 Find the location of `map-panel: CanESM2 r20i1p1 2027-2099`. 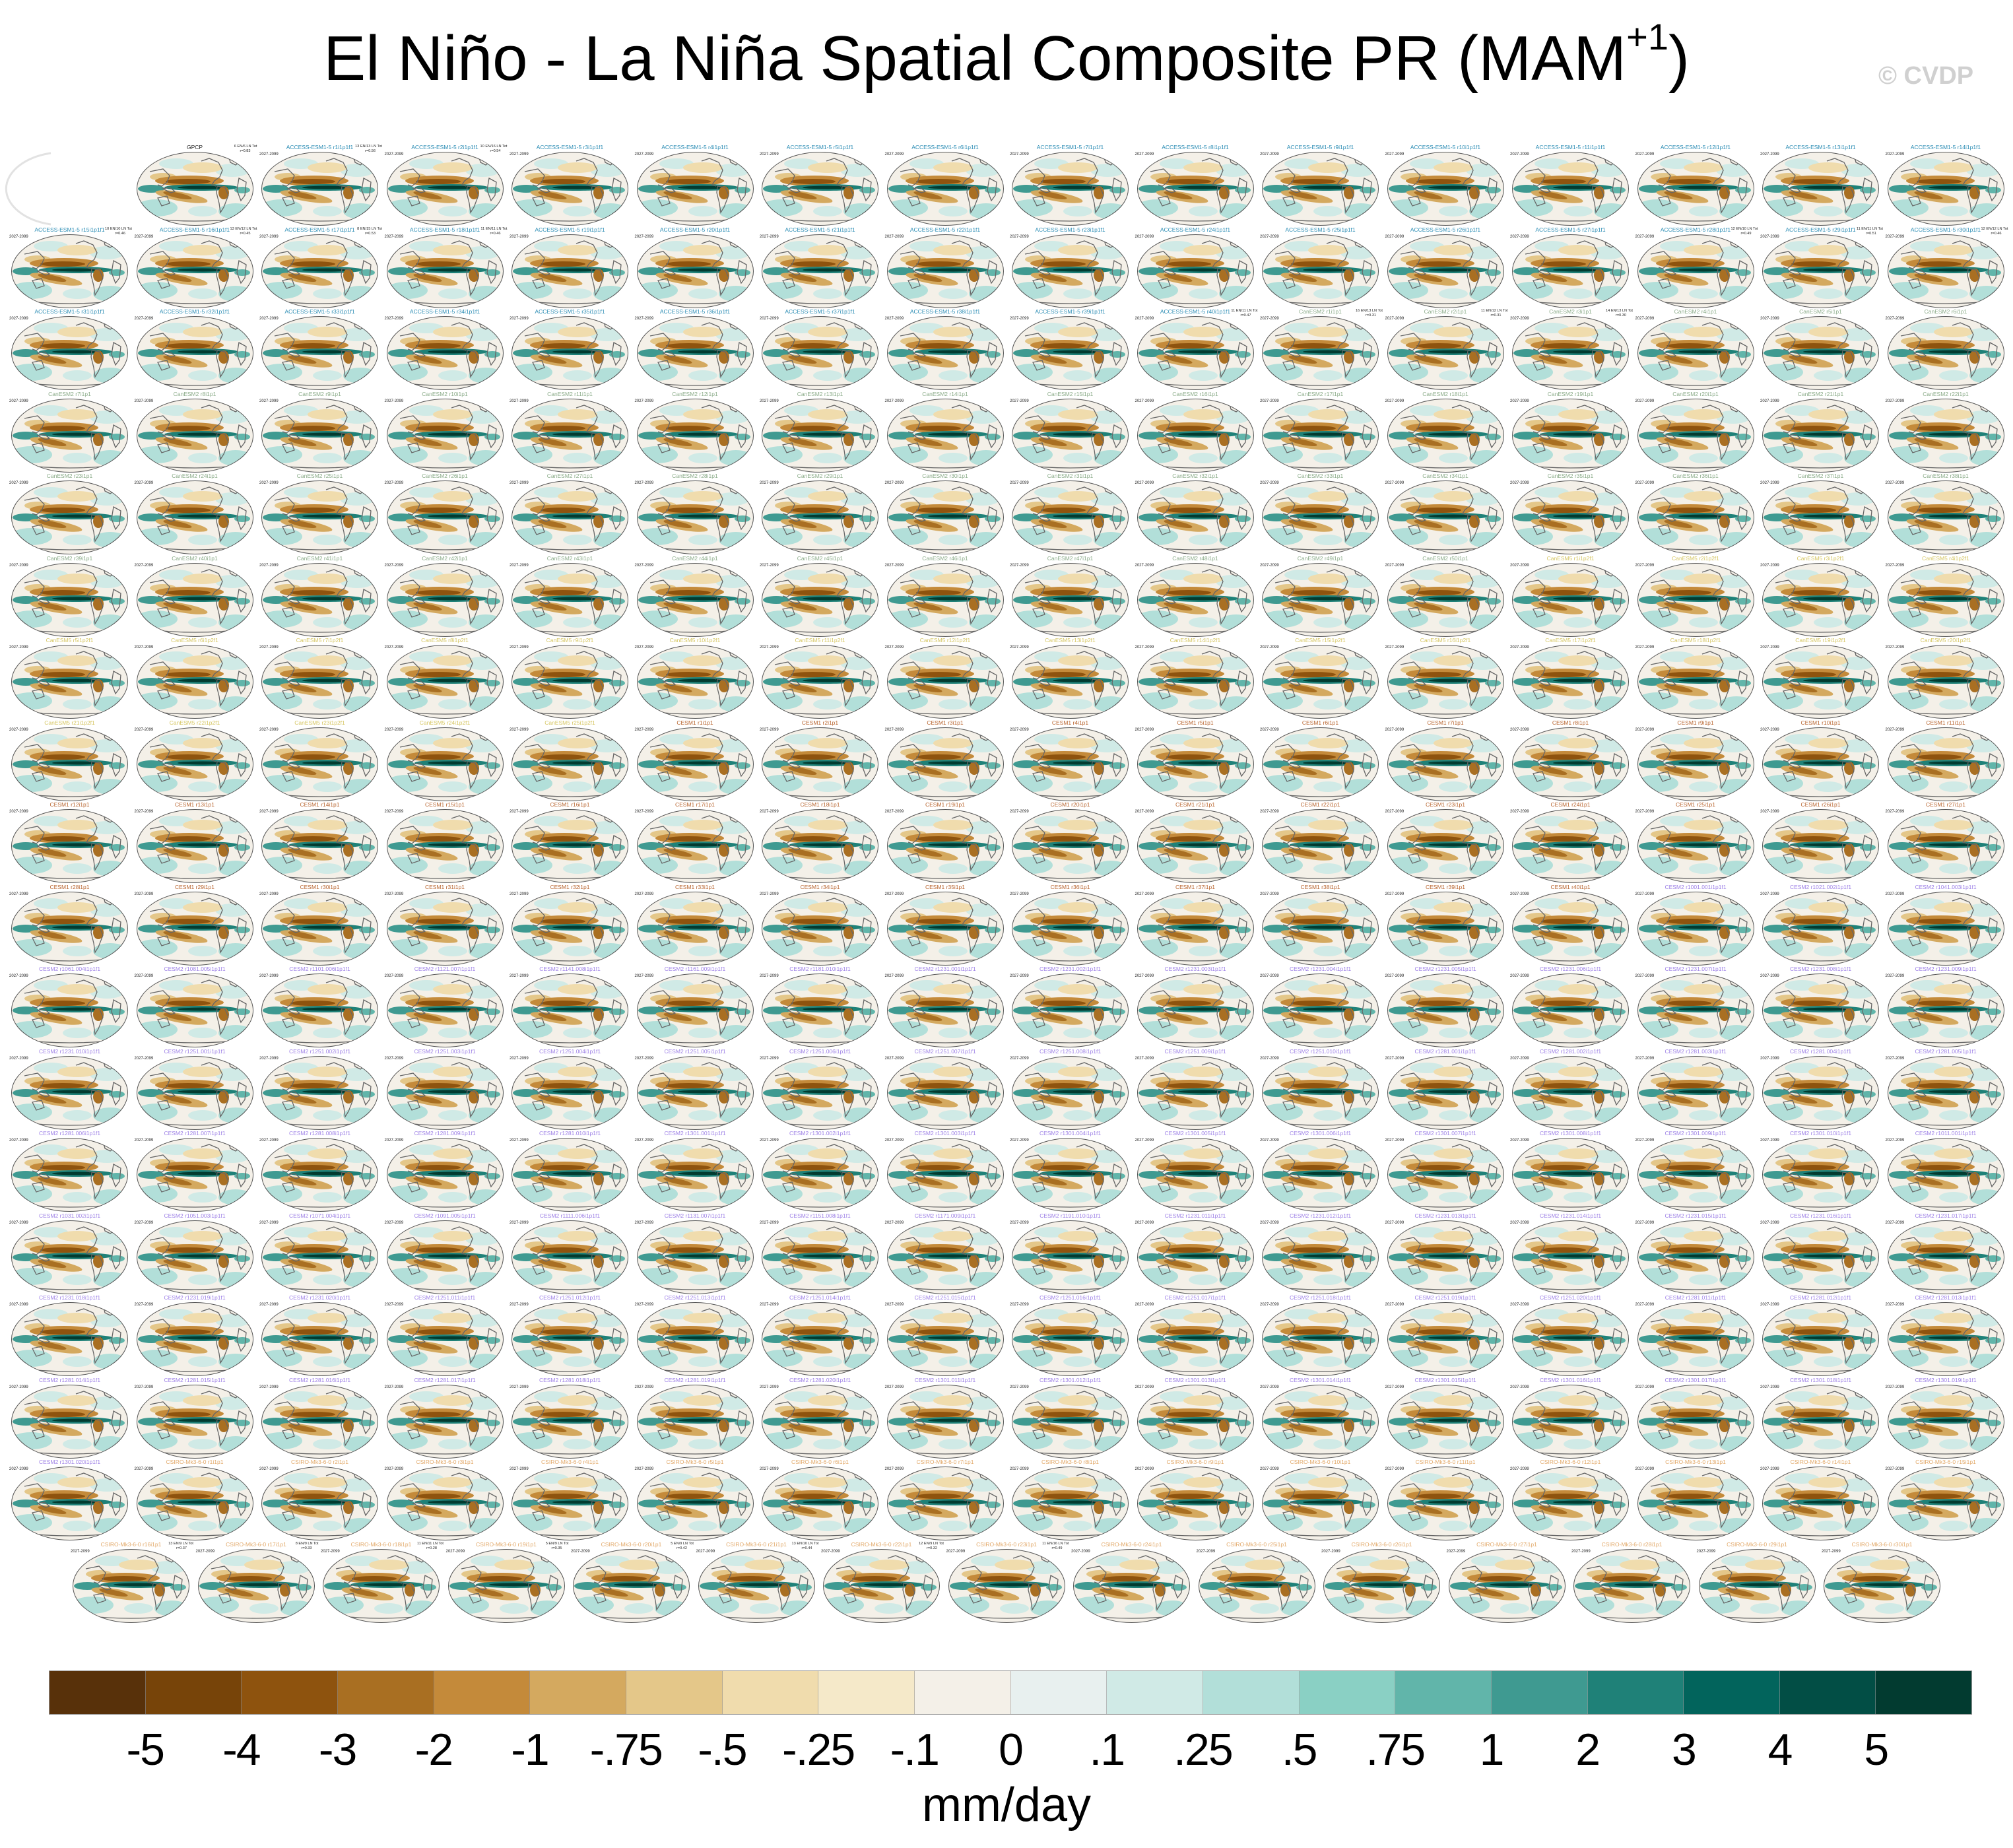

map-panel: CanESM2 r20i1p1 2027-2099 is located at coordinates (1696, 430).